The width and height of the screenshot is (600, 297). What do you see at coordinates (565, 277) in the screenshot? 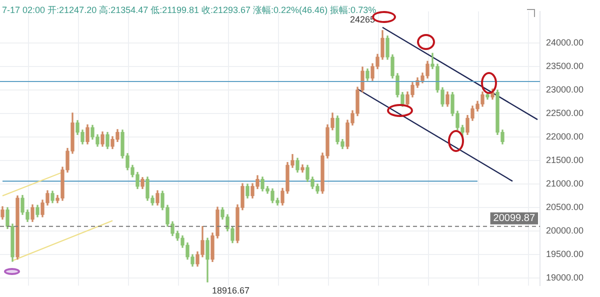
I see `y-tick-label: 19000.00` at bounding box center [565, 277].